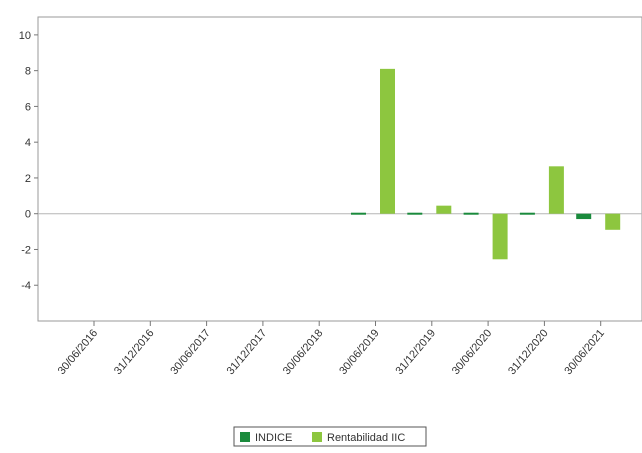 Image resolution: width=642 pixels, height=453 pixels. What do you see at coordinates (359, 352) in the screenshot?
I see `x-tick-label: 30/06/2019` at bounding box center [359, 352].